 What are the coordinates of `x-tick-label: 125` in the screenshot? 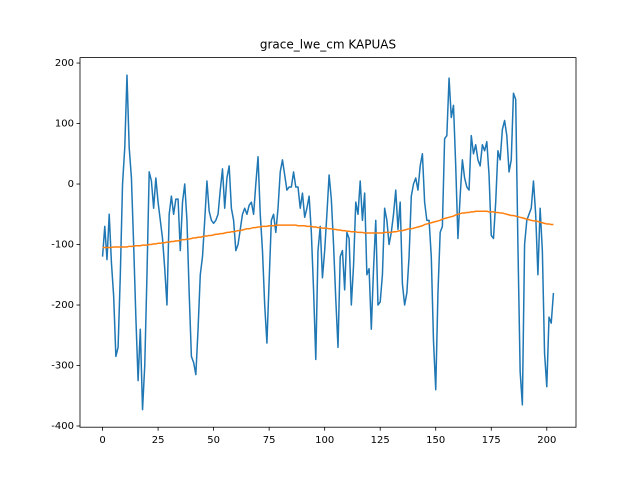 It's located at (380, 440).